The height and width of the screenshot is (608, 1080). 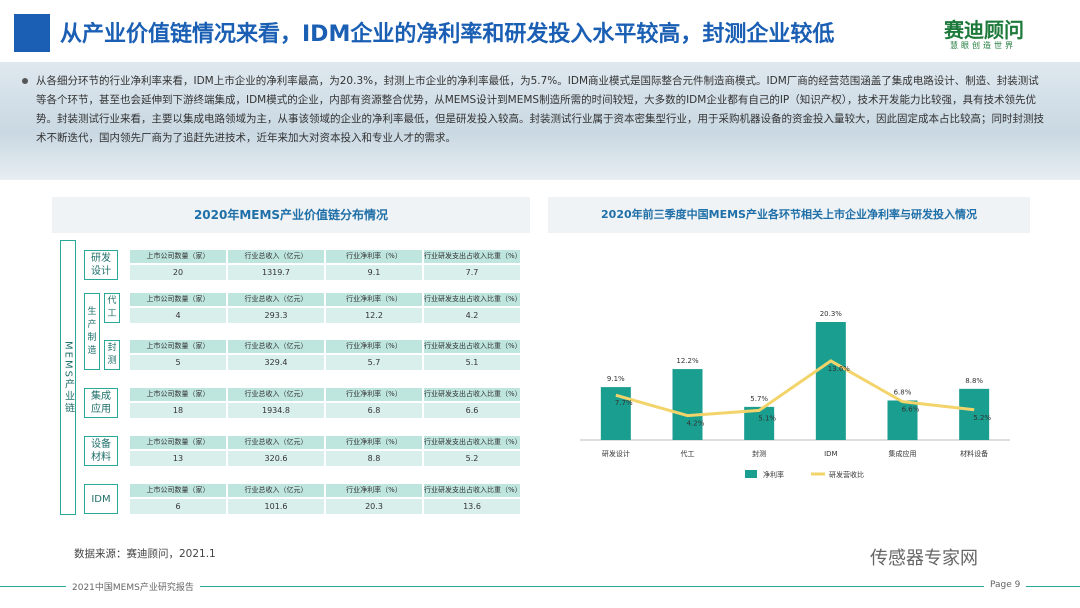 I want to click on value-cell: 101.6, so click(x=276, y=506).